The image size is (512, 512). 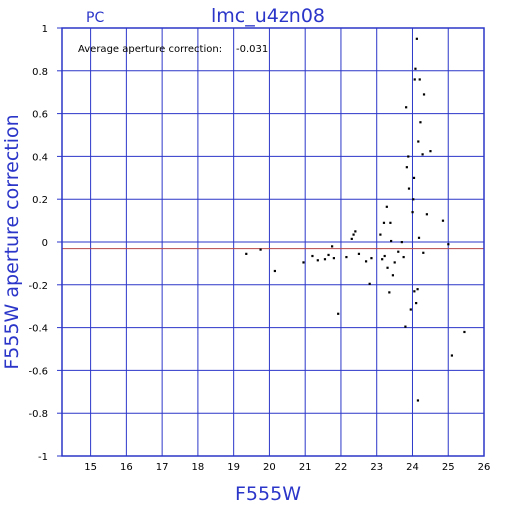 What do you see at coordinates (126, 467) in the screenshot?
I see `x-tick-label: 16` at bounding box center [126, 467].